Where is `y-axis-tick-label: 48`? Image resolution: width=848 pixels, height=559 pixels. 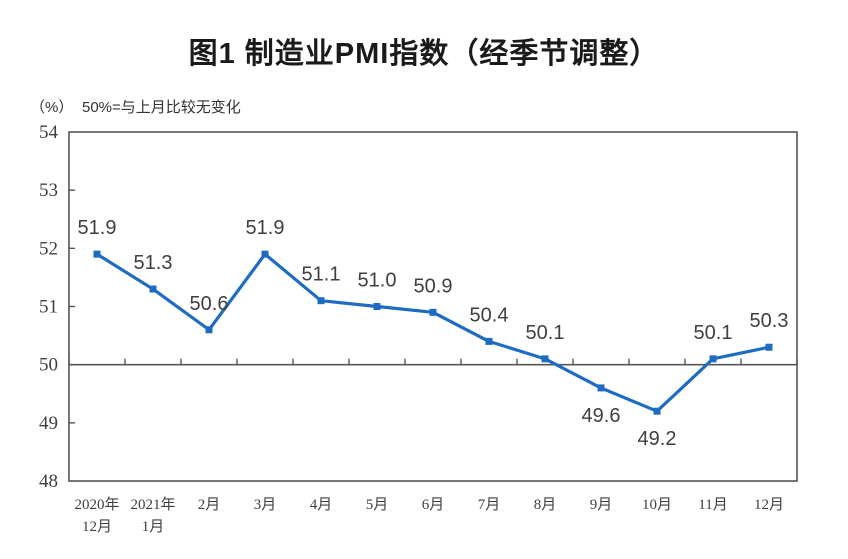
y-axis-tick-label: 48 is located at coordinates (48, 481).